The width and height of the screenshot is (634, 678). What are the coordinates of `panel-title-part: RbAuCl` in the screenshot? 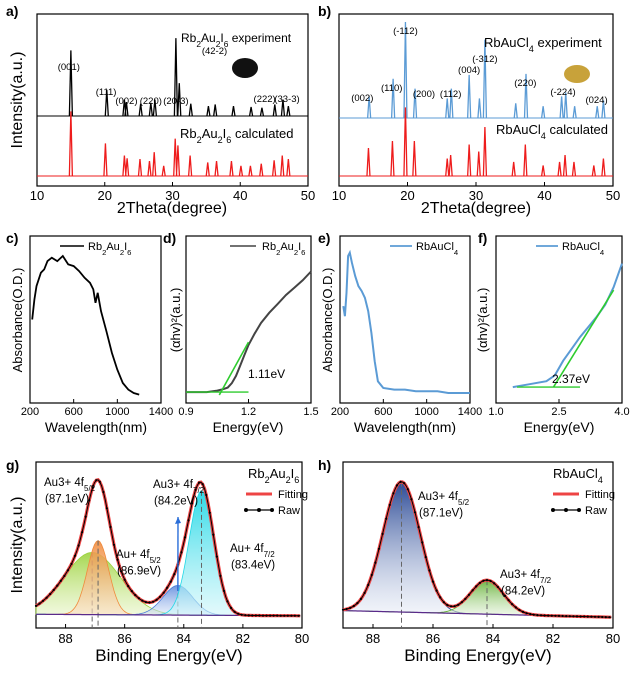 It's located at (575, 473).